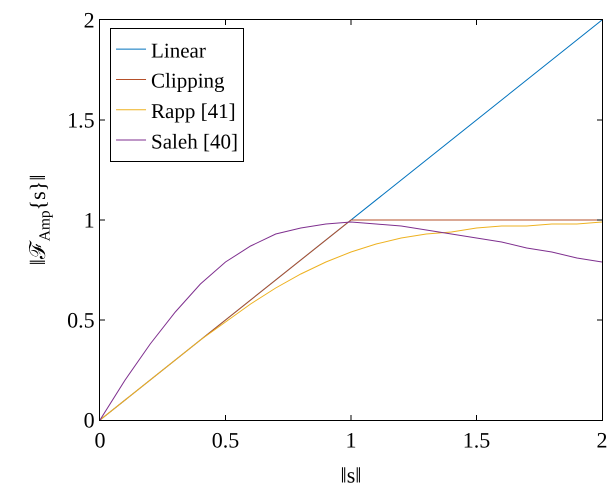 The height and width of the screenshot is (494, 616). Describe the element at coordinates (89, 220) in the screenshot. I see `y-tick-label: 1` at that location.